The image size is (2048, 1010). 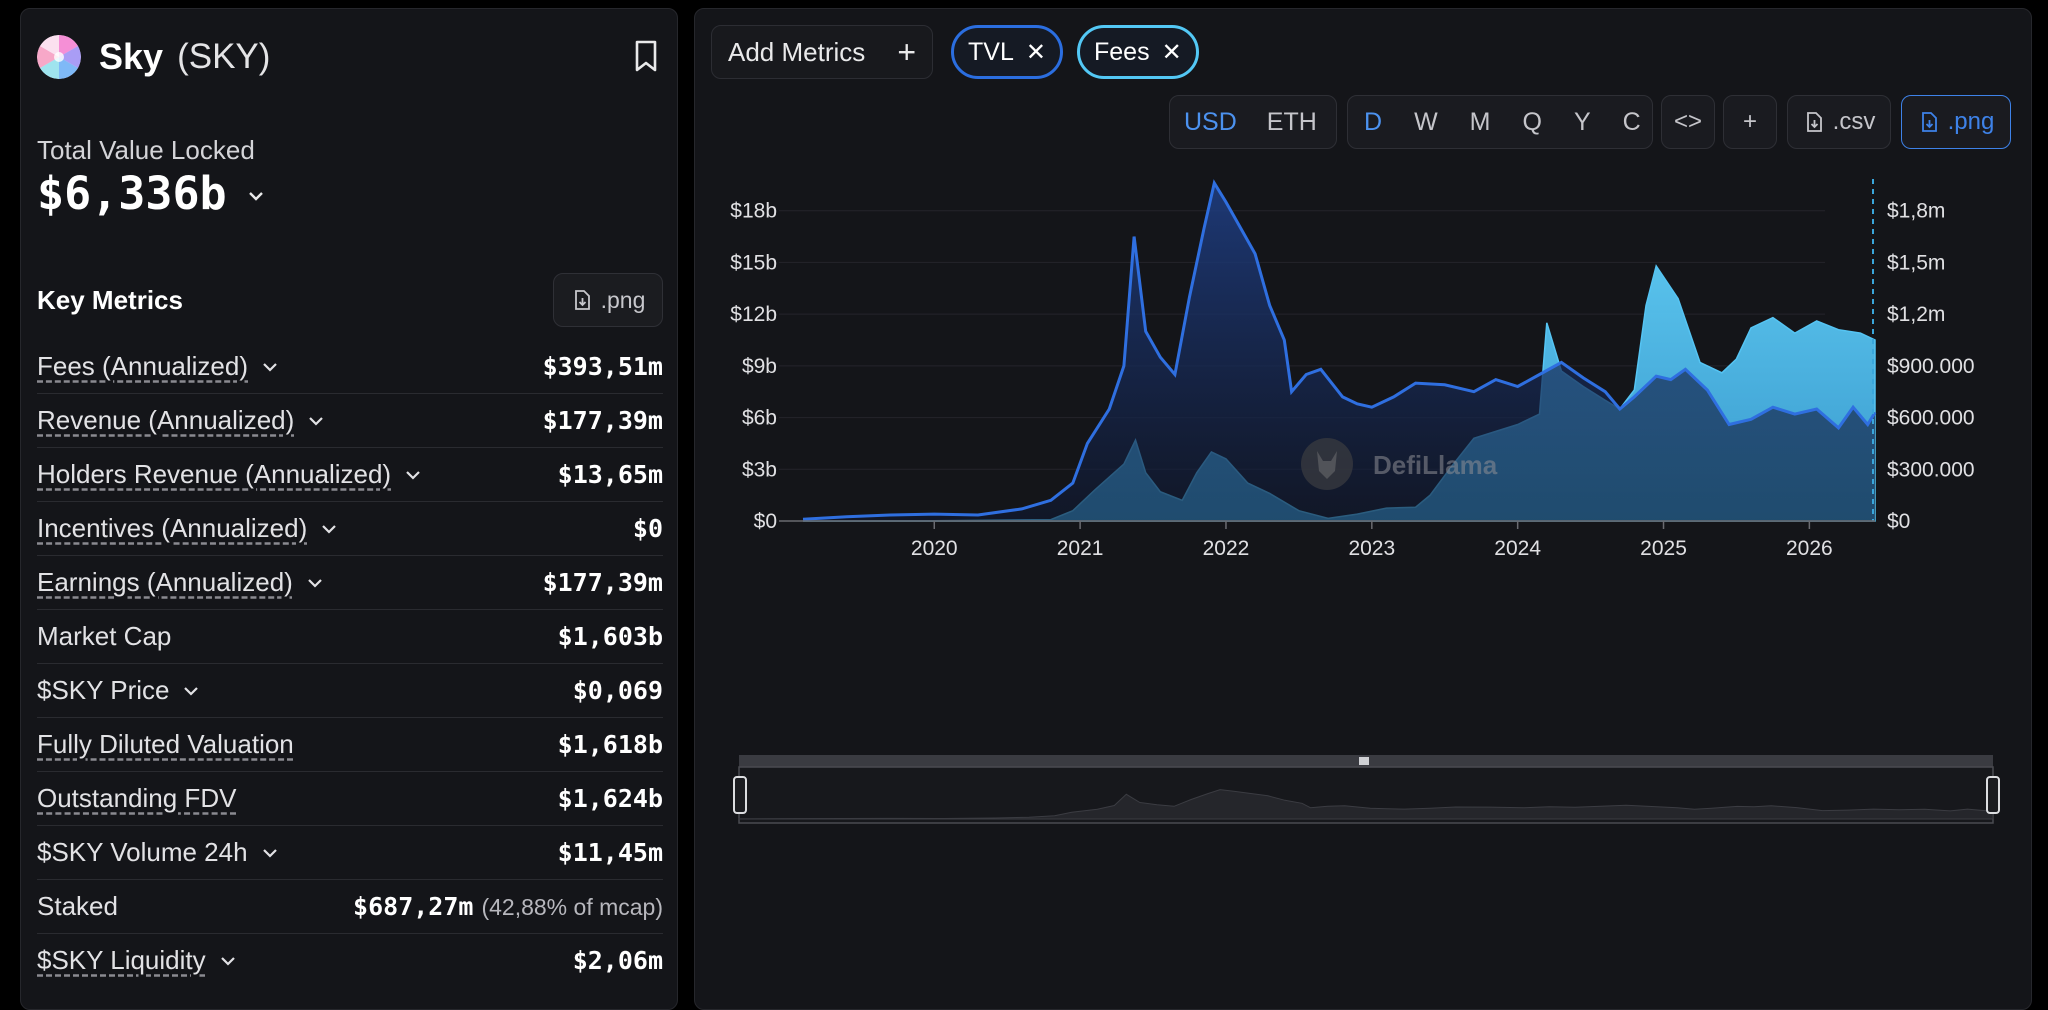 I want to click on metric-value: $1,618b, so click(x=610, y=744).